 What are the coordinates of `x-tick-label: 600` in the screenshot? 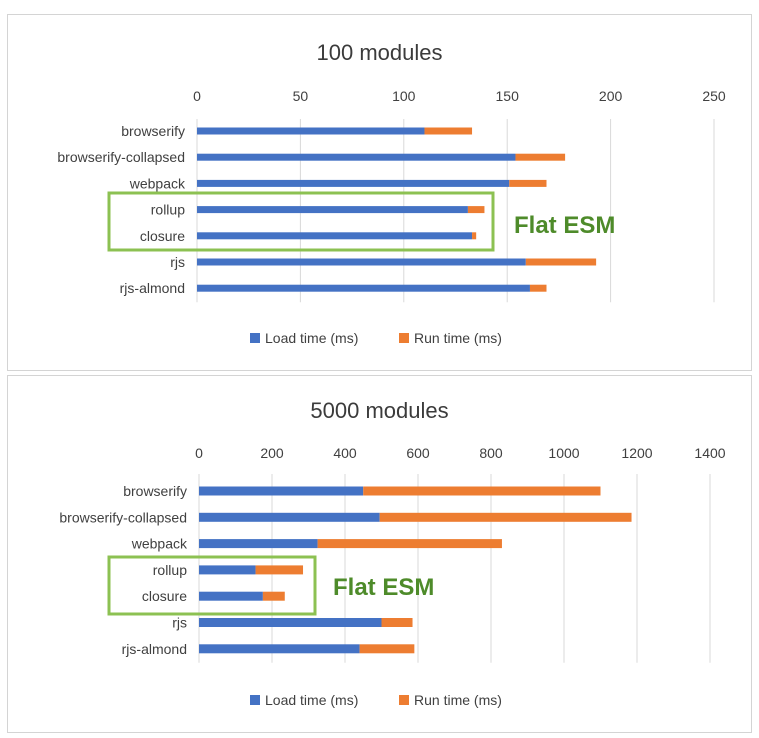 It's located at (418, 453).